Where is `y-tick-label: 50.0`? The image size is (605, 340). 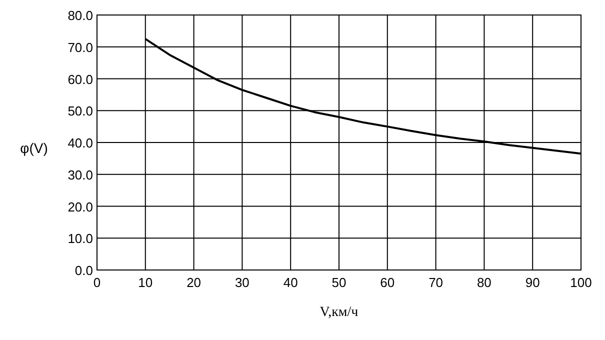
y-tick-label: 50.0 is located at coordinates (80, 111).